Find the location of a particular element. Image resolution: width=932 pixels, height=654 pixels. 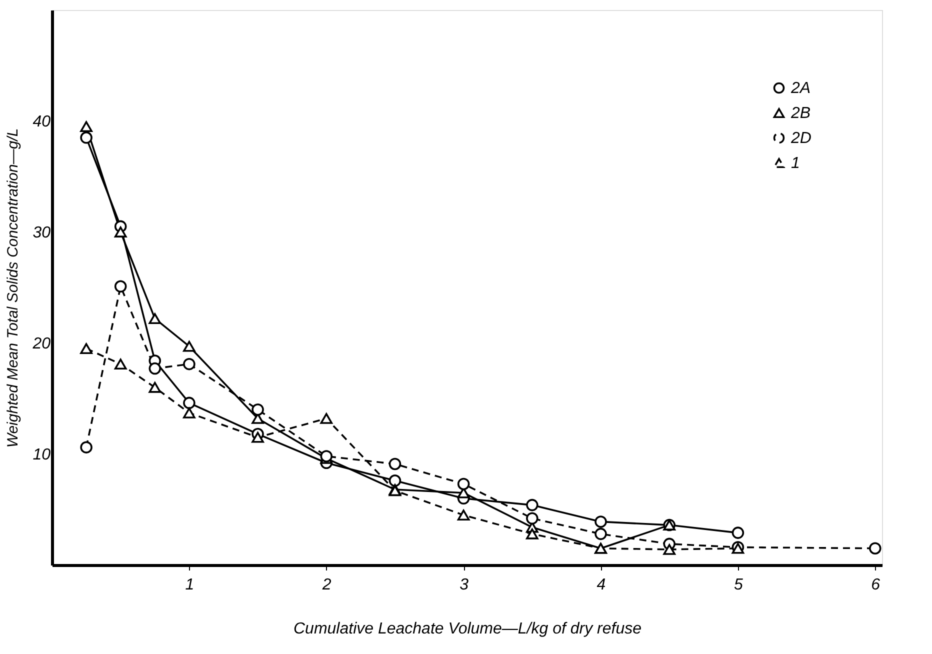

y-tick-label: 40 is located at coordinates (41, 122).